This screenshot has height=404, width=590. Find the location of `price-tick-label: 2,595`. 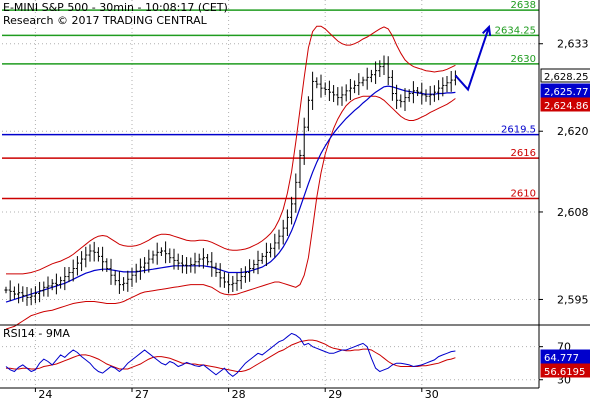

price-tick-label: 2,595 is located at coordinates (573, 299).